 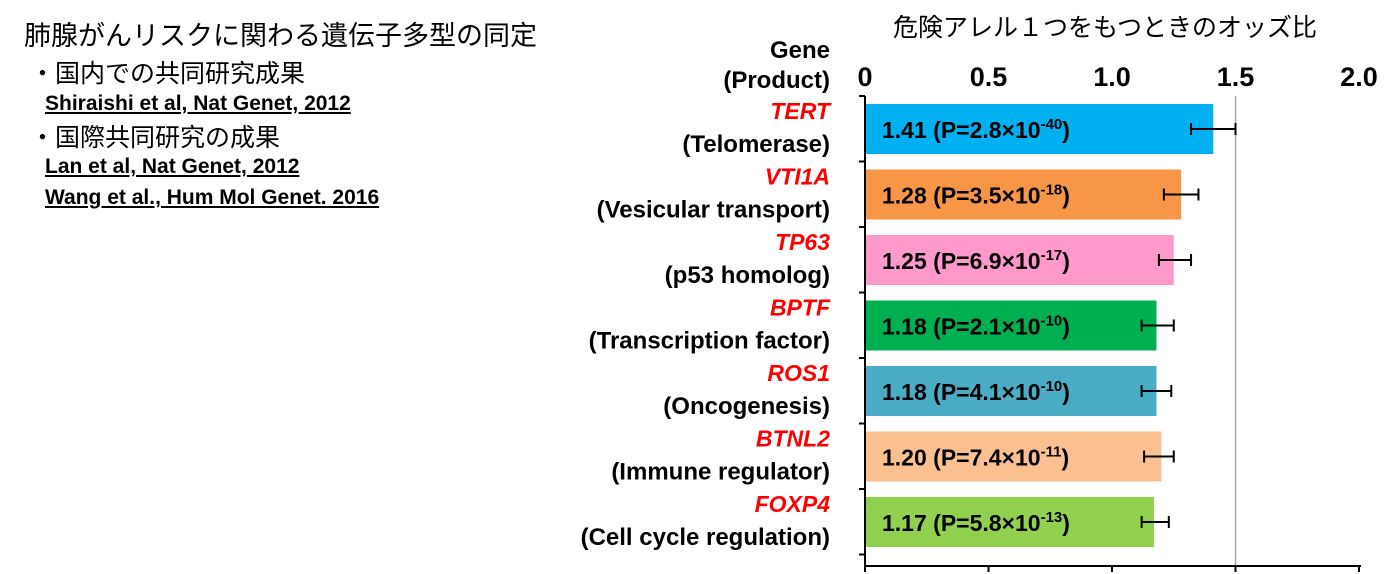 What do you see at coordinates (746, 406) in the screenshot?
I see `product-label: (Oncogenesis)` at bounding box center [746, 406].